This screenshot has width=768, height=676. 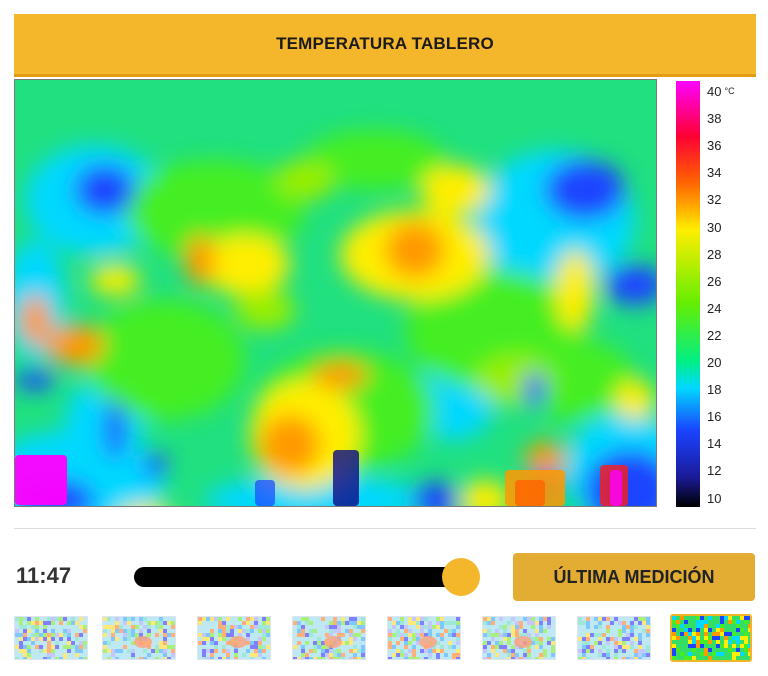 I want to click on time-slider-track, so click(x=299, y=577).